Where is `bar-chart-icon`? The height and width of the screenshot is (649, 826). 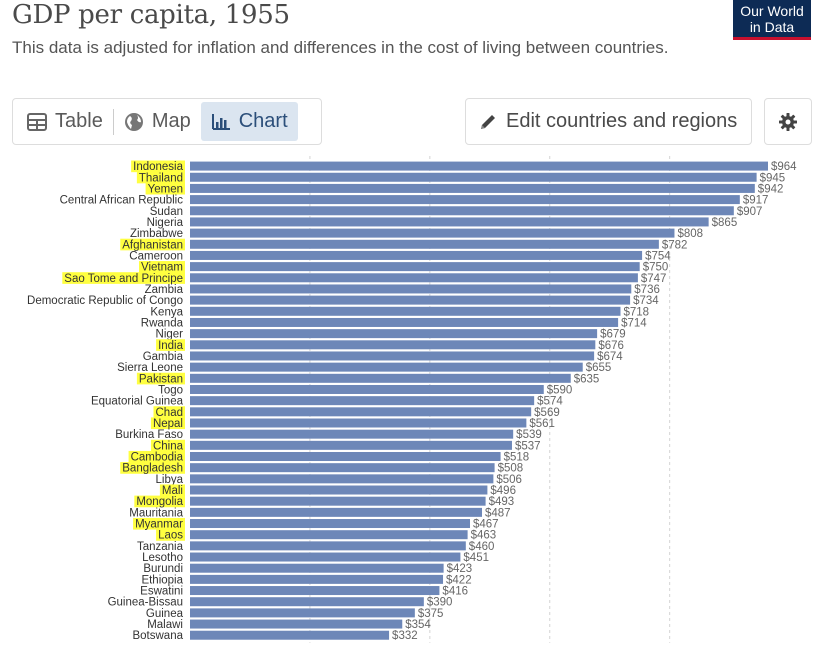
bar-chart-icon is located at coordinates (220, 121).